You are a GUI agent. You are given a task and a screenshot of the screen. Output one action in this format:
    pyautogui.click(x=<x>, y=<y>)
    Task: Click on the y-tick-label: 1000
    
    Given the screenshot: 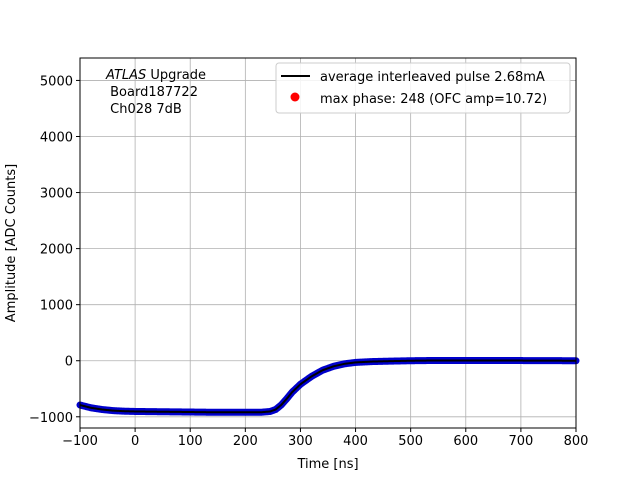 What is the action you would take?
    pyautogui.click(x=56, y=306)
    